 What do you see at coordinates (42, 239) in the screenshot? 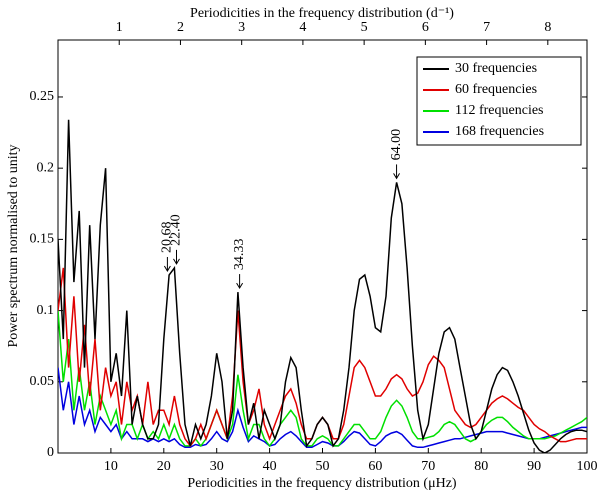
I see `y-tick-label: 0.15` at bounding box center [42, 239].